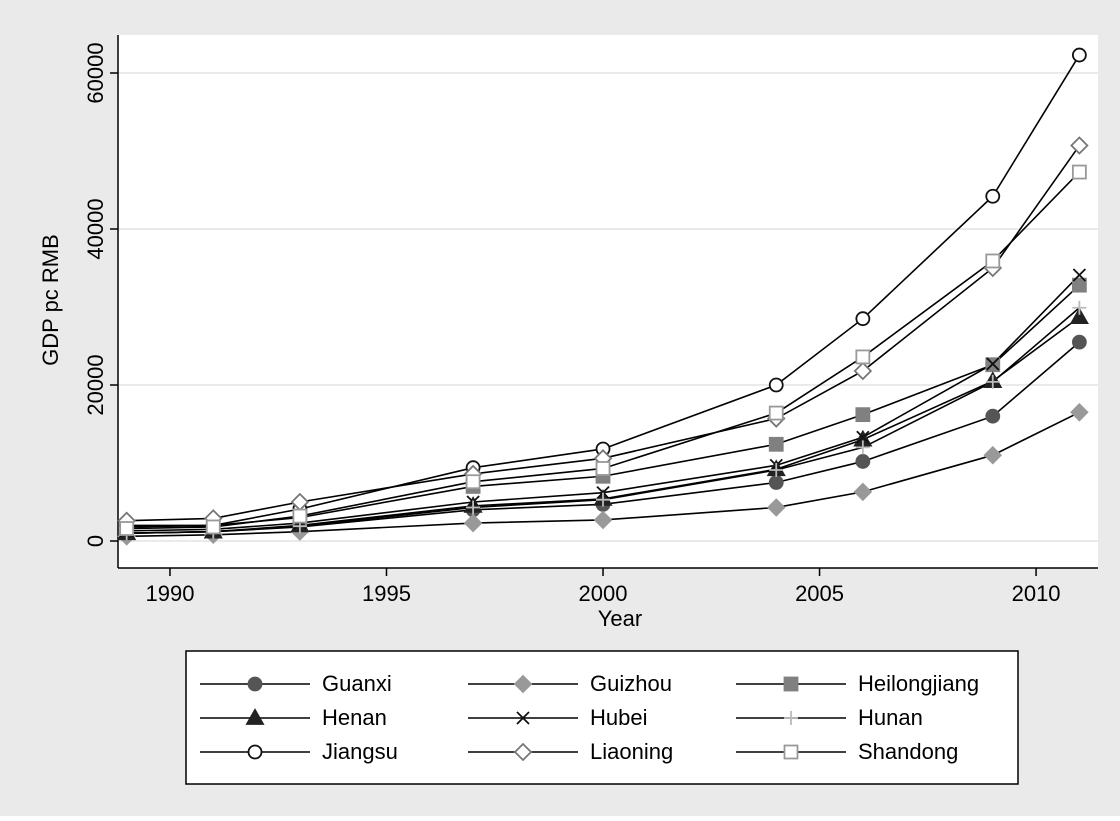 The width and height of the screenshot is (1120, 821). I want to click on legend-label: Shandong, so click(908, 751).